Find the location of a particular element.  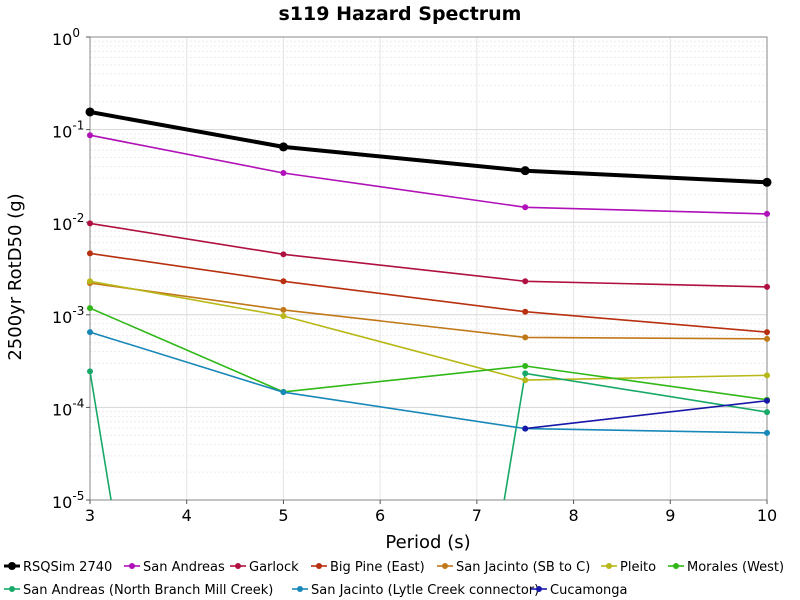

legend-label: San Jacinto (Lytle Creek connector) is located at coordinates (425, 590).